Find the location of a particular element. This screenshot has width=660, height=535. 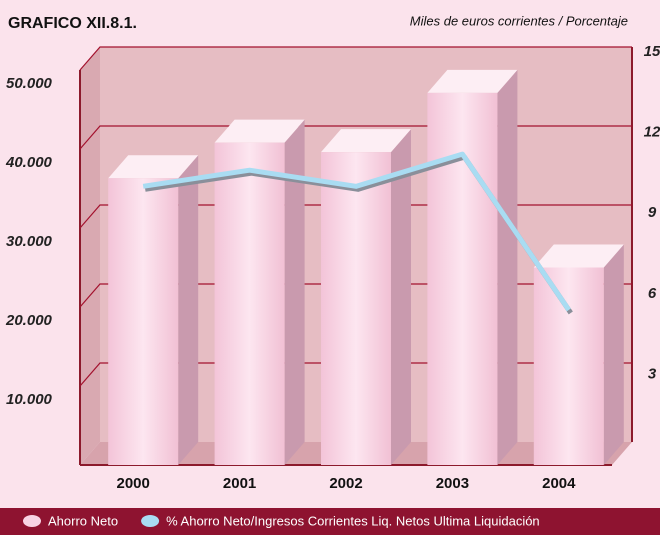

y2-tick-label: 6 is located at coordinates (652, 293).